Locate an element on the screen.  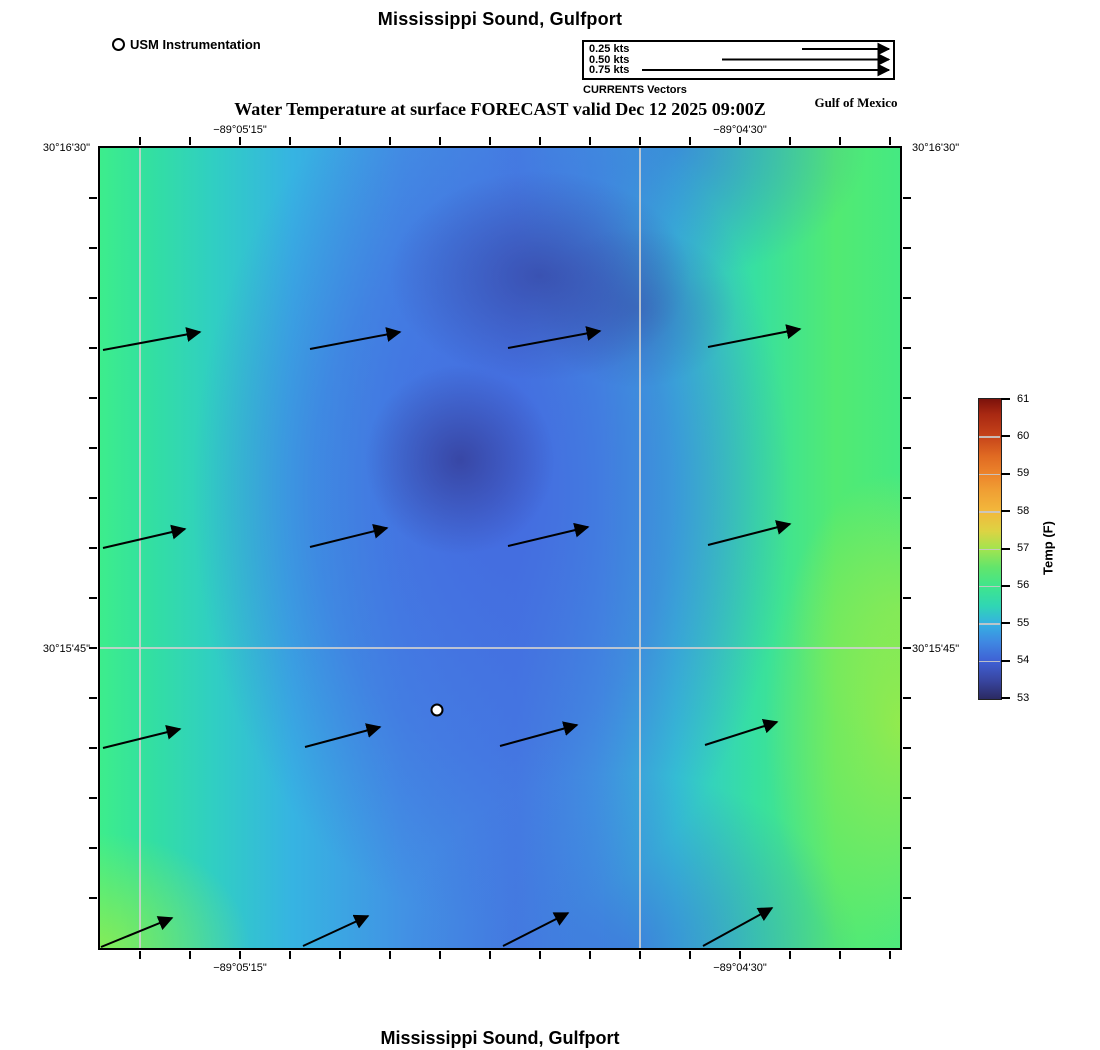
x-axis-label-bottom: −89°05'15" is located at coordinates (240, 968).